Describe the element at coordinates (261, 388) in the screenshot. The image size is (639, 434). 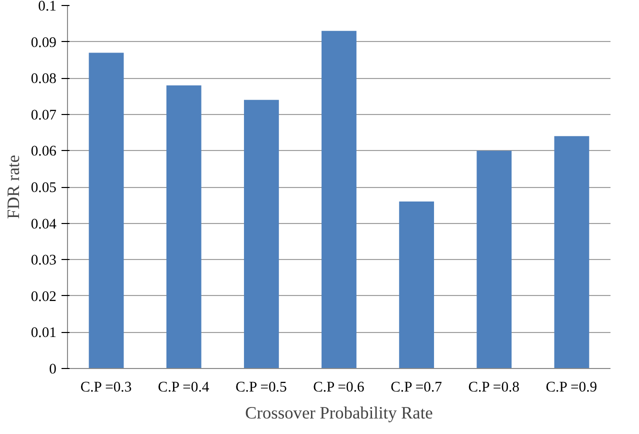
I see `x-tick-label: C.P =0.5` at that location.